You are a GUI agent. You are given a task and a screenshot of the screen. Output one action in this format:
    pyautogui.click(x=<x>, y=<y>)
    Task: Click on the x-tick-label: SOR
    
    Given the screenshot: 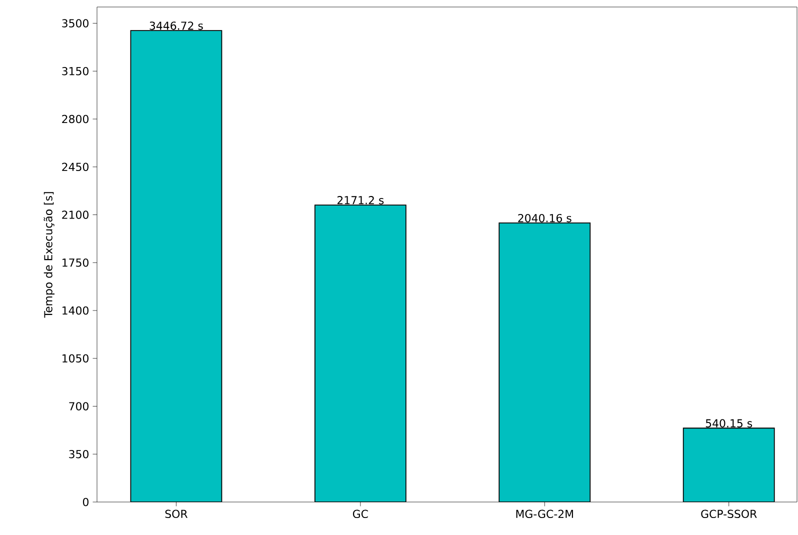 What is the action you would take?
    pyautogui.click(x=176, y=514)
    